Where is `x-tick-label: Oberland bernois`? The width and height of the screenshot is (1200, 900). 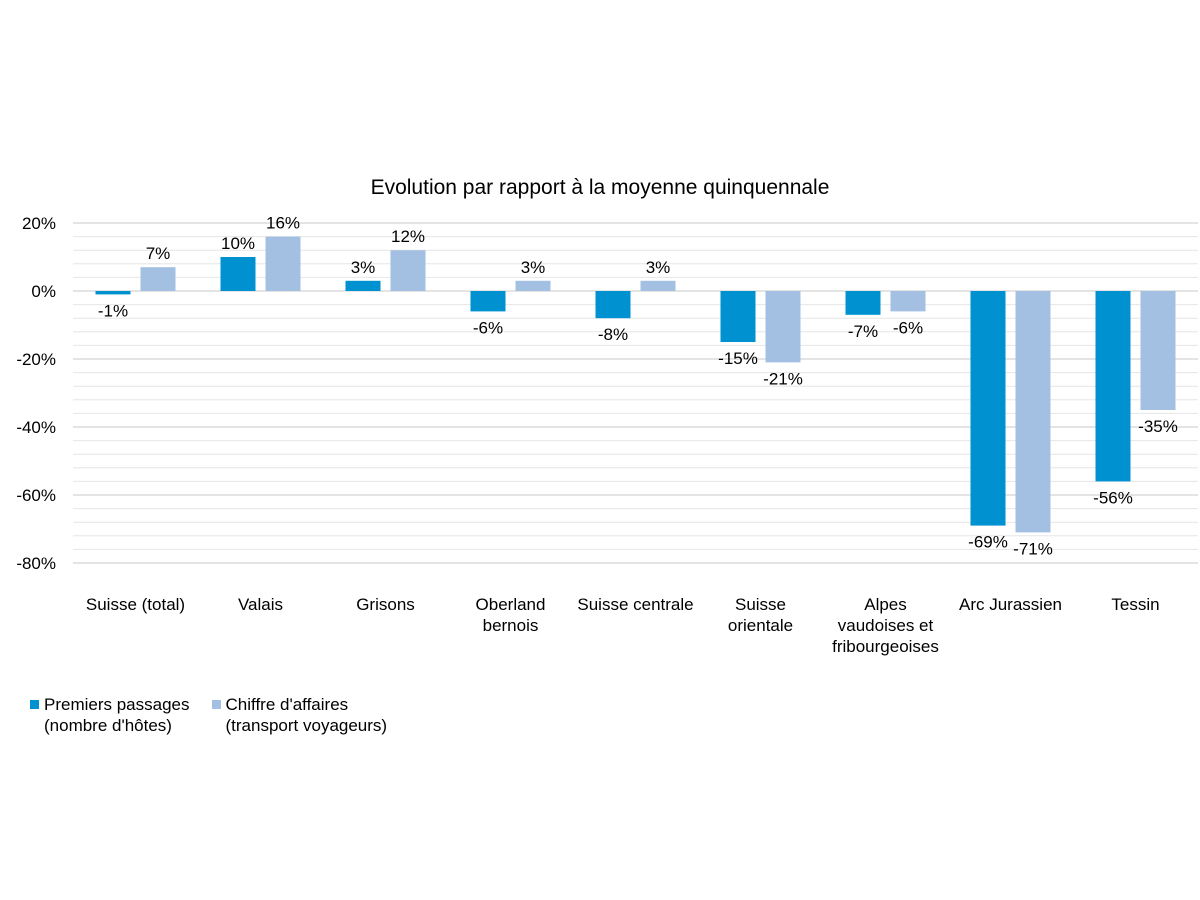
x-tick-label: Oberland bernois is located at coordinates (511, 615).